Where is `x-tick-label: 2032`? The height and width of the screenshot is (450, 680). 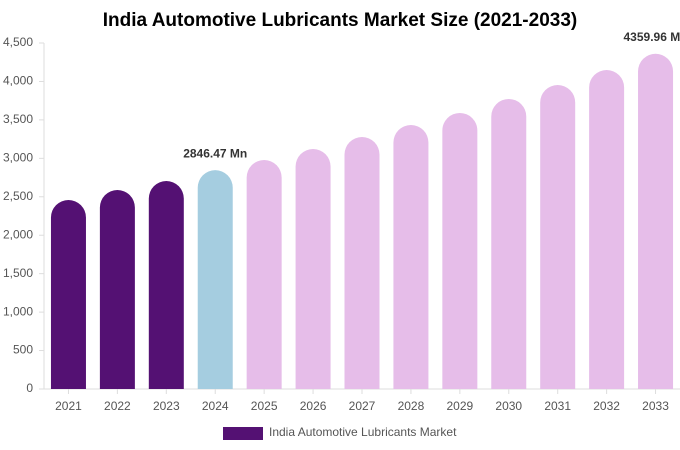 x-tick-label: 2032 is located at coordinates (606, 406).